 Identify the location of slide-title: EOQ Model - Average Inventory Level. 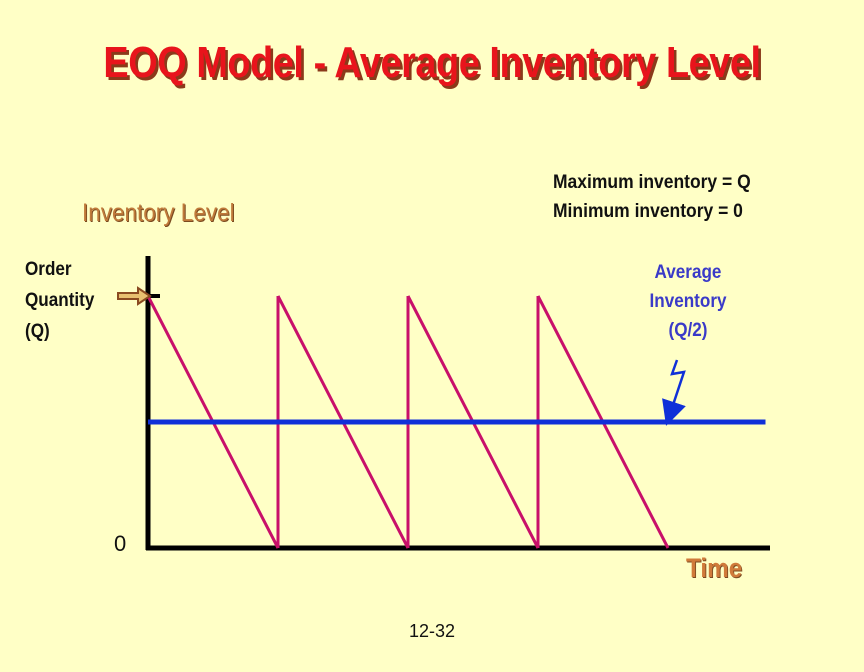
(432, 62).